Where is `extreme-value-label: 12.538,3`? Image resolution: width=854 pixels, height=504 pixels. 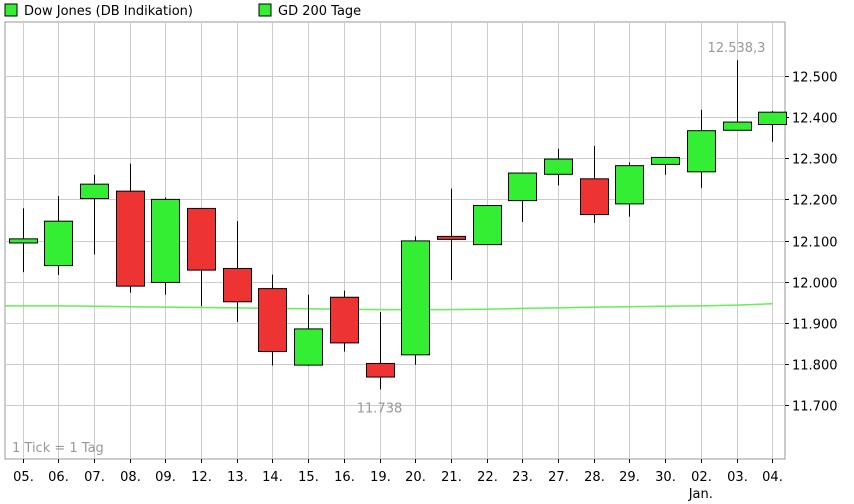
extreme-value-label: 12.538,3 is located at coordinates (737, 48).